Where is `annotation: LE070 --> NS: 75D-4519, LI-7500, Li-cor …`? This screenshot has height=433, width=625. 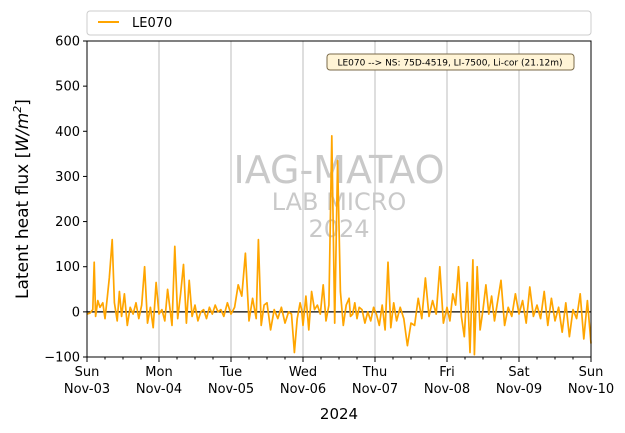
annotation: LE070 --> NS: 75D-4519, LI-7500, Li-cor … is located at coordinates (450, 62).